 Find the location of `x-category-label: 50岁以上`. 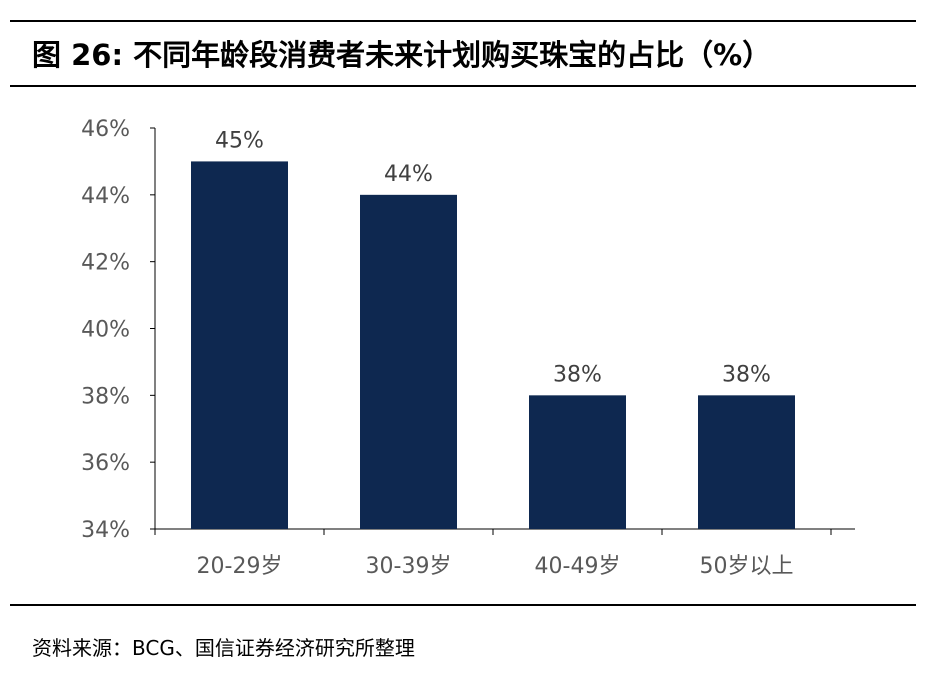

x-category-label: 50岁以上 is located at coordinates (747, 566).